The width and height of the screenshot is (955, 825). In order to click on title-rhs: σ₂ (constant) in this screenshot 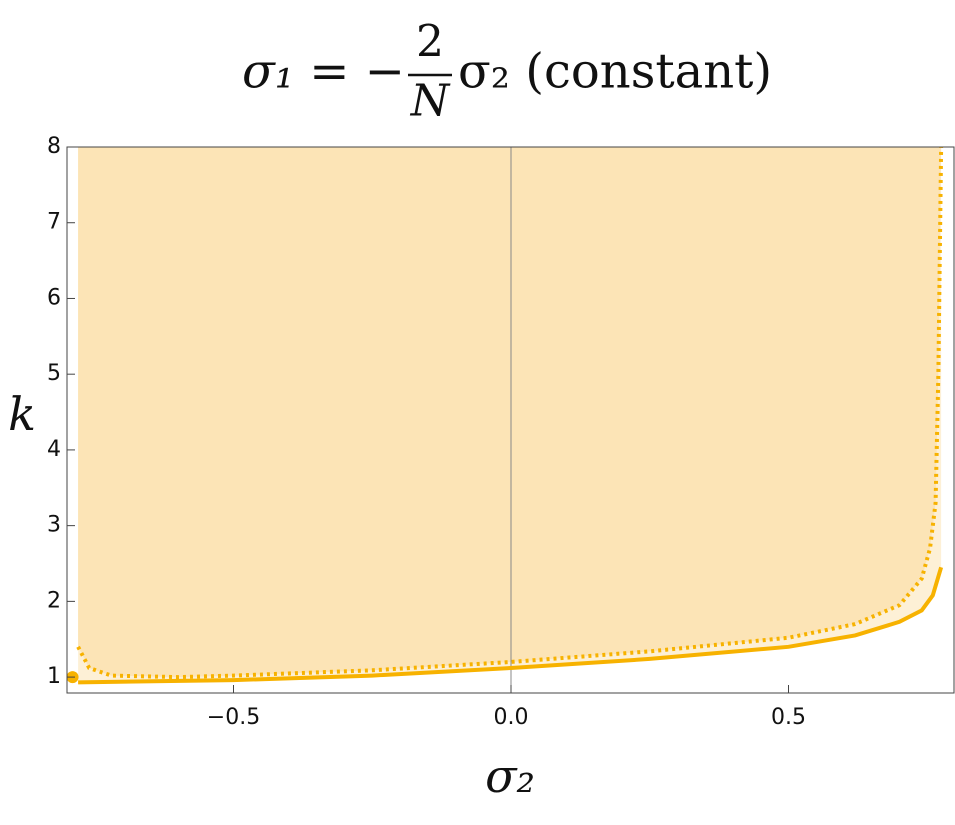, I will do `click(615, 72)`.